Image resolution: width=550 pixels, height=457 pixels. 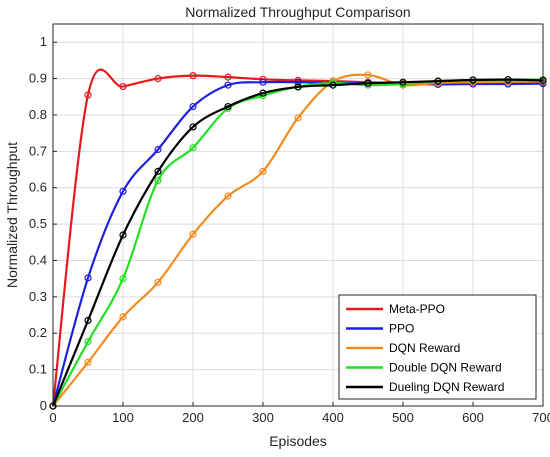 What do you see at coordinates (424, 348) in the screenshot?
I see `legend-label: DQN Reward` at bounding box center [424, 348].